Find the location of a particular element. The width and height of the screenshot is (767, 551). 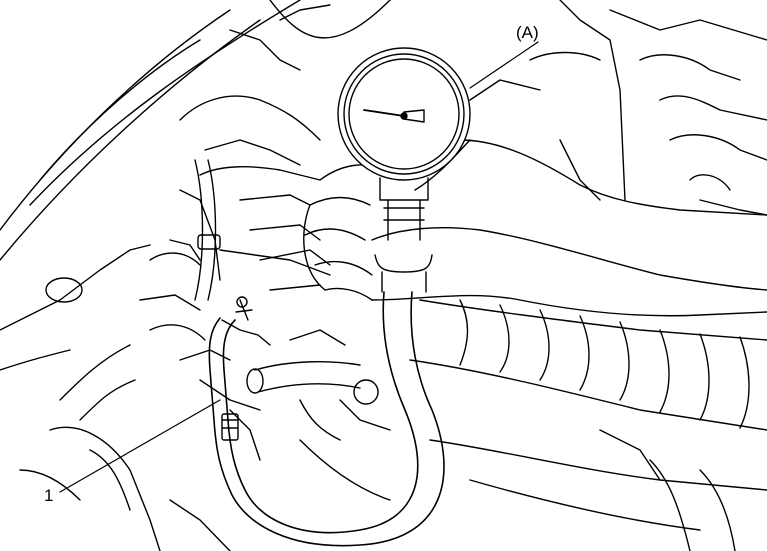

gauge-face is located at coordinates (404, 114).